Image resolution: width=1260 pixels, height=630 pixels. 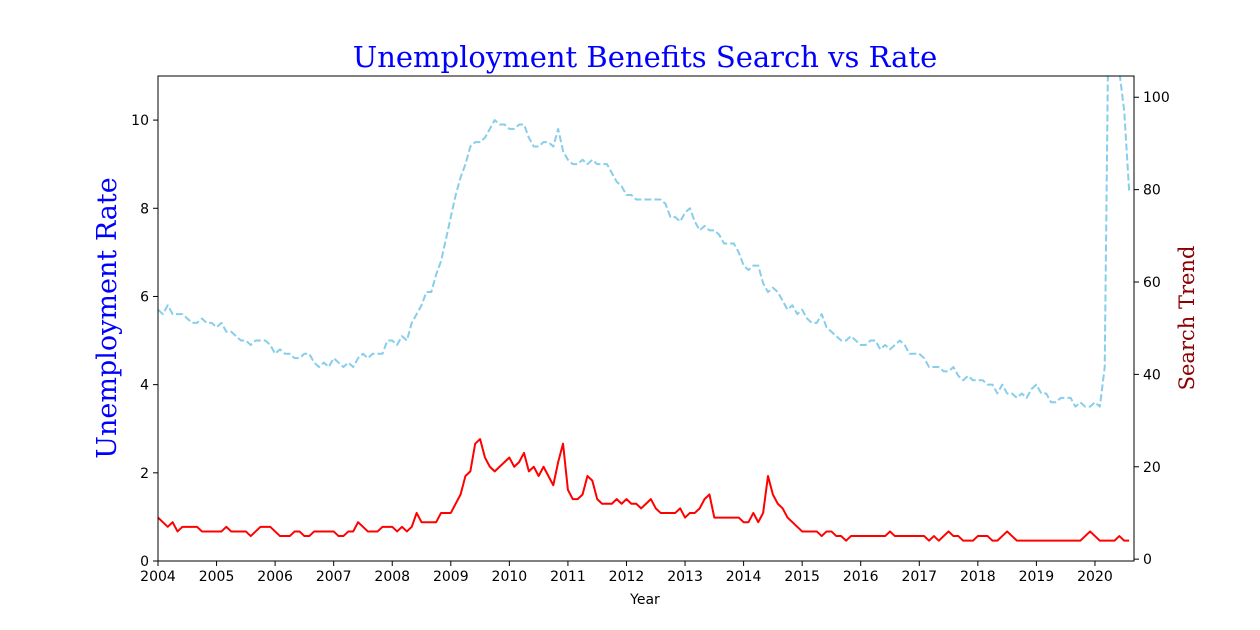 I want to click on chart-title: Unemployment Benefits Search vs Rate, so click(x=645, y=57).